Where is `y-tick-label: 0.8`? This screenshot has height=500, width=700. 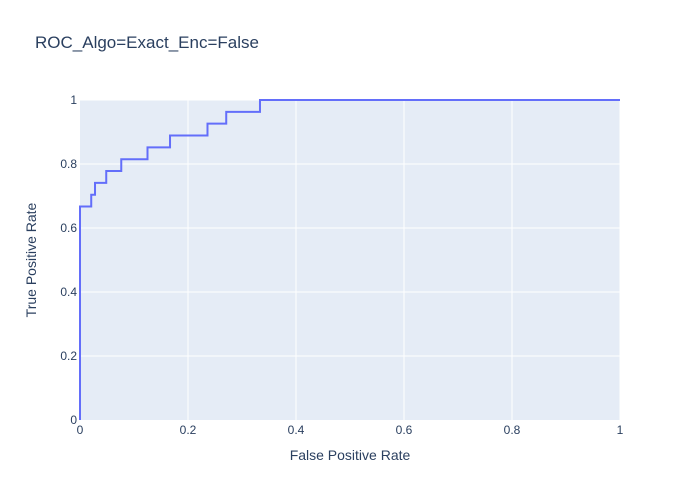
y-tick-label: 0.8 is located at coordinates (68, 164).